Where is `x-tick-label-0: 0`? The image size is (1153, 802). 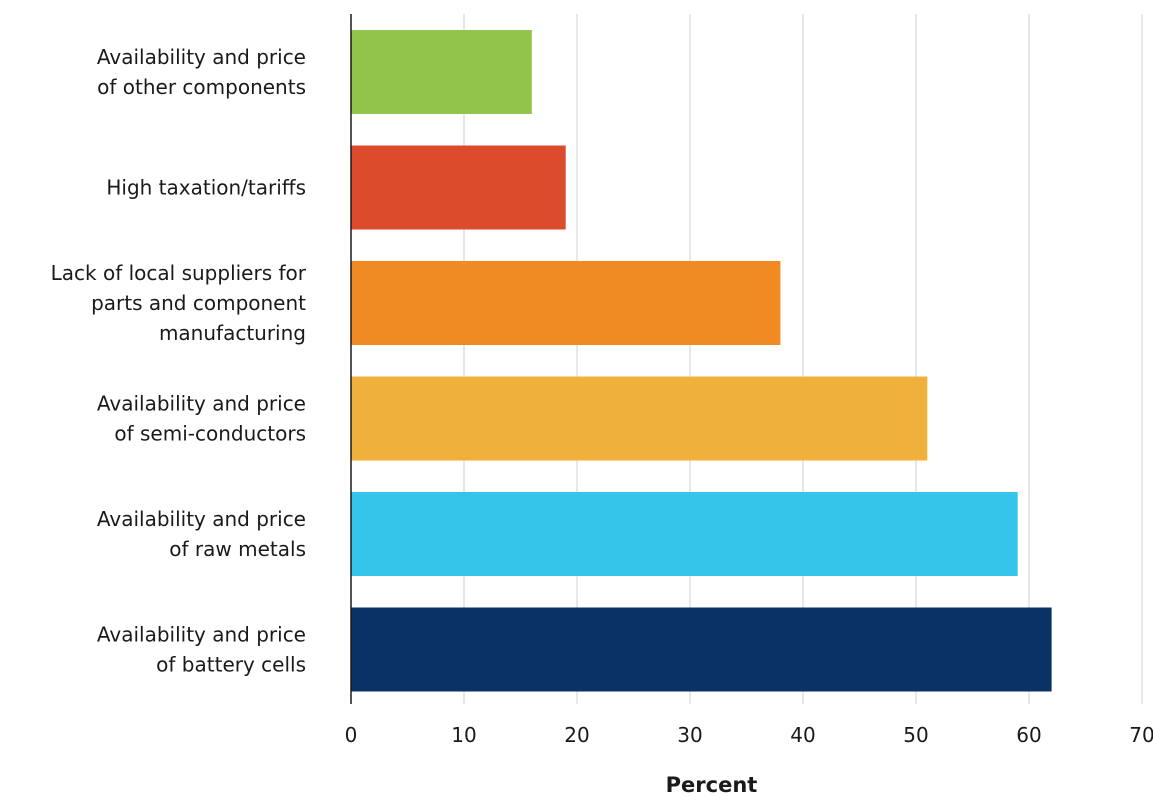
x-tick-label-0: 0 is located at coordinates (351, 735).